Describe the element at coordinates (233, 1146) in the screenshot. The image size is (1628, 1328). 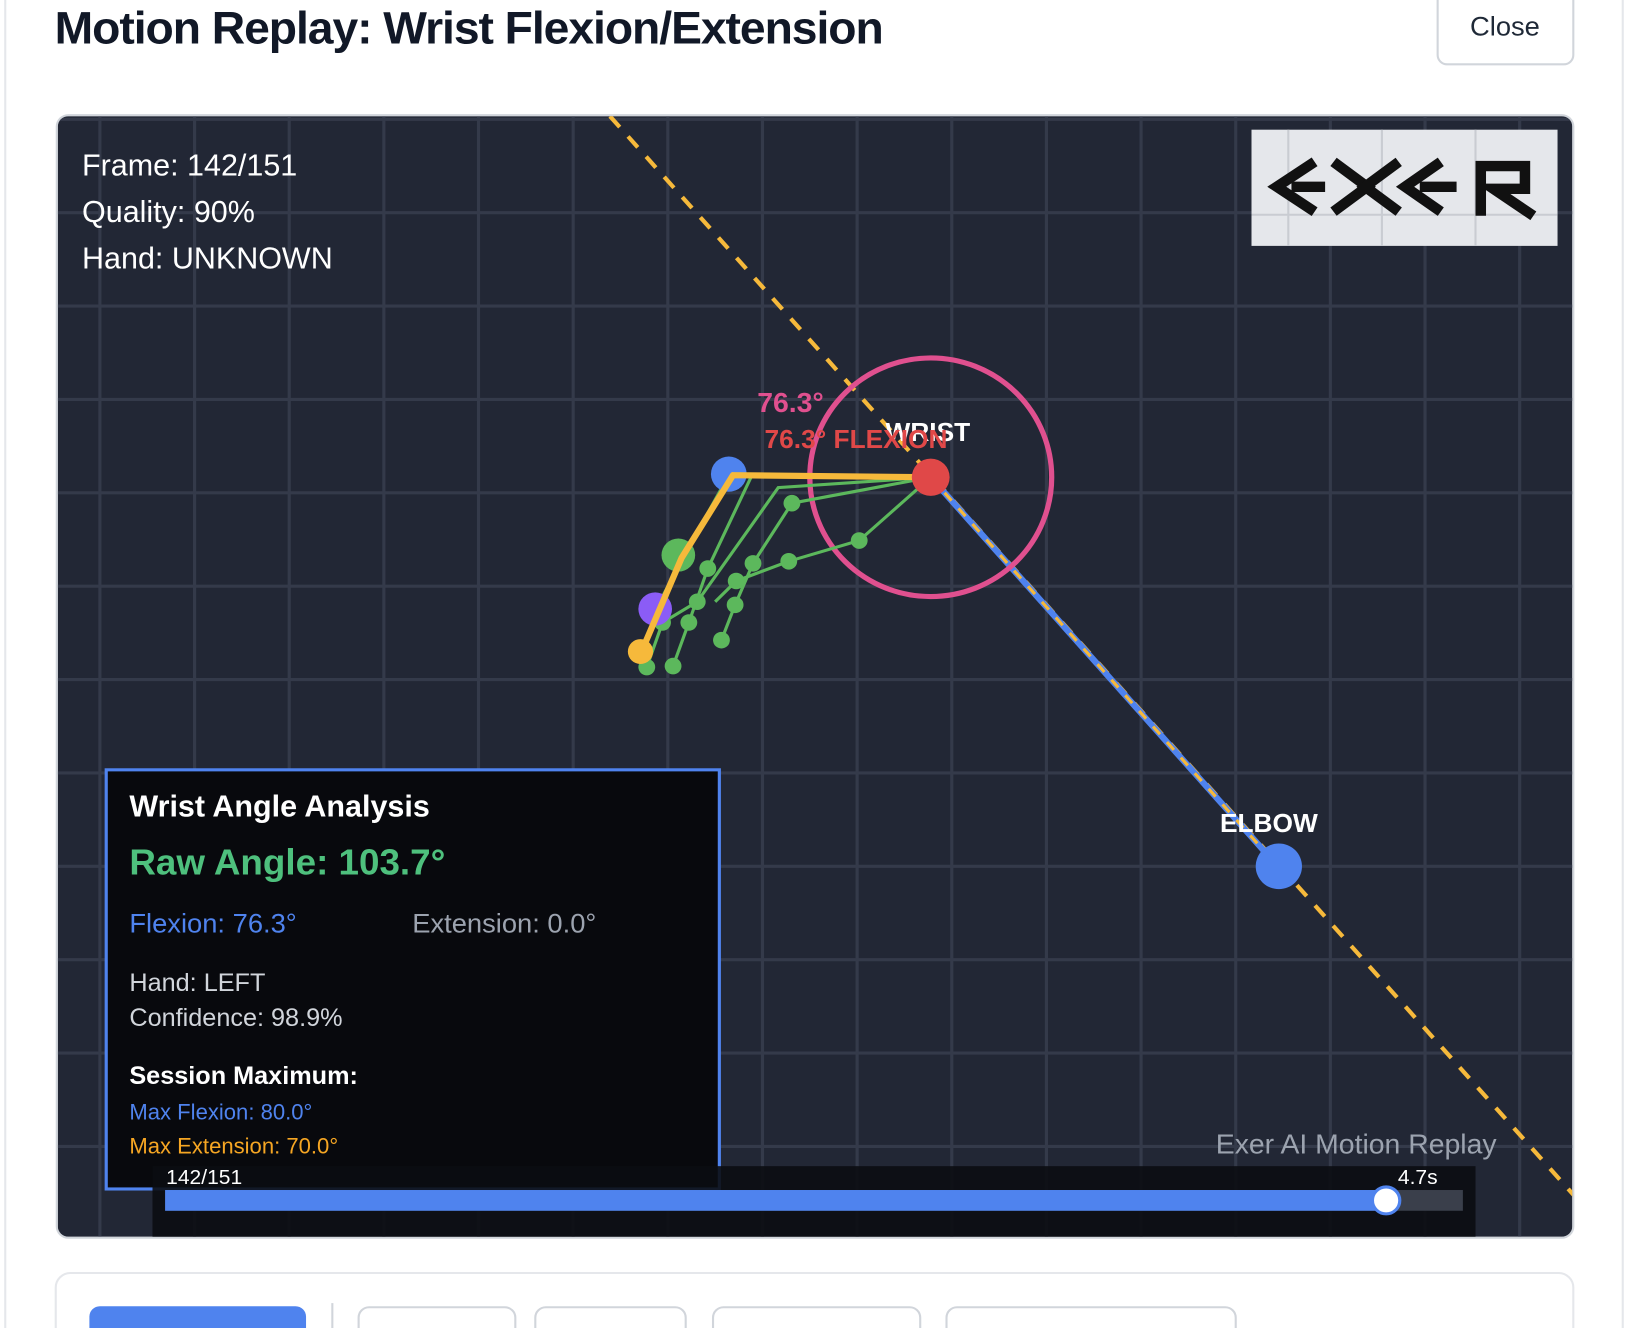
I see `max-extension: Max Extension: 70.0°` at that location.